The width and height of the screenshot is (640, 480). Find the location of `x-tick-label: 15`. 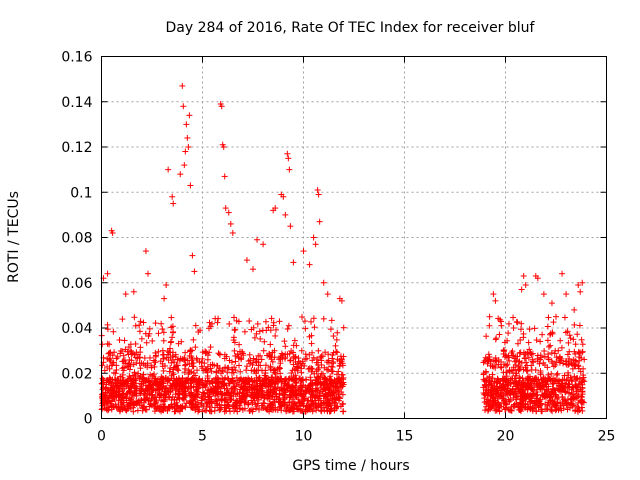

x-tick-label: 15 is located at coordinates (405, 437).